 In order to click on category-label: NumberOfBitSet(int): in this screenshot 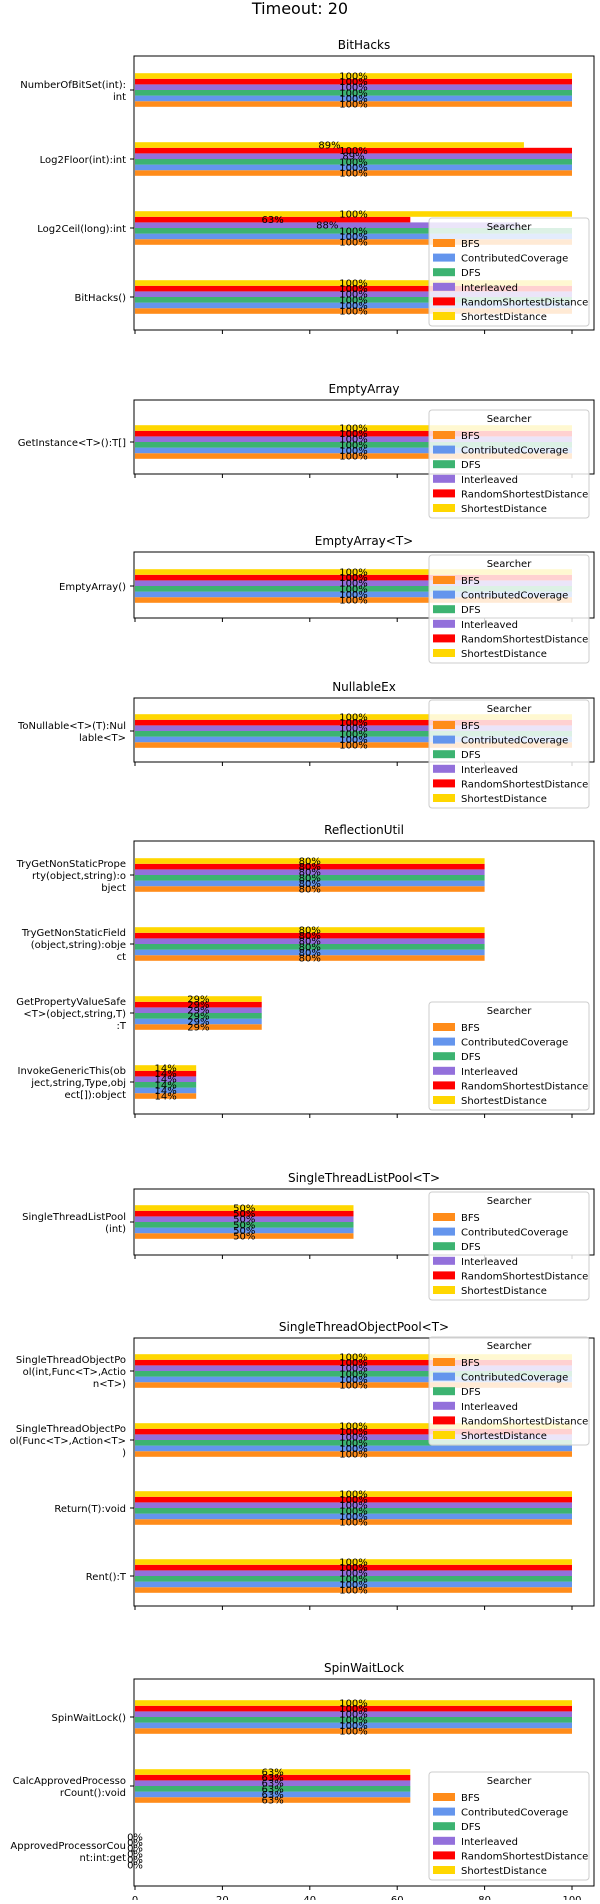, I will do `click(73, 85)`.